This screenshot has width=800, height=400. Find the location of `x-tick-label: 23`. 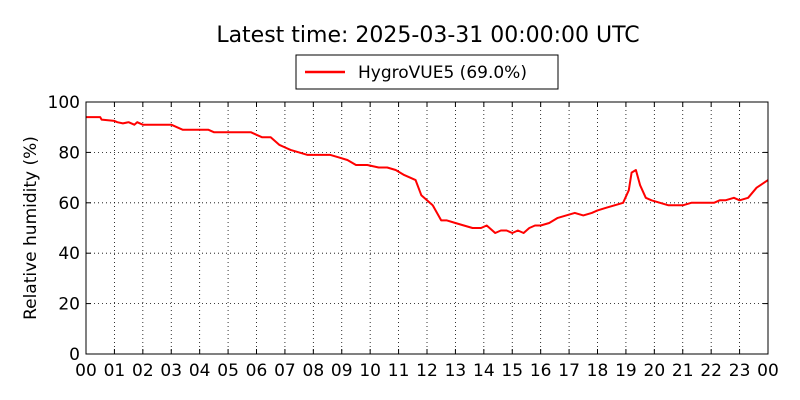

x-tick-label: 23 is located at coordinates (740, 371).